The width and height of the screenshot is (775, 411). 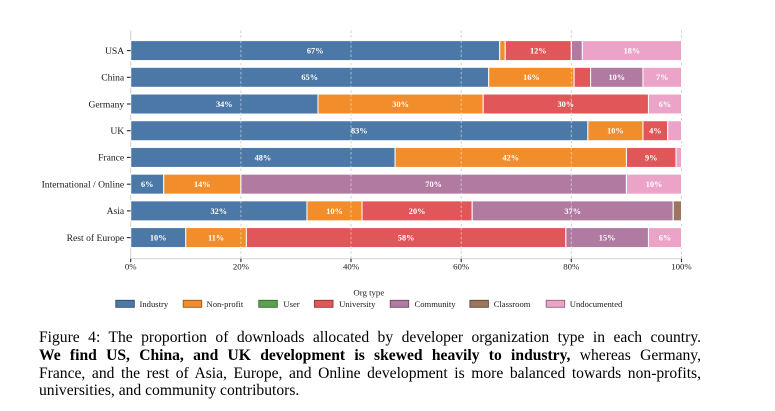 I want to click on svg-text: Classroom, so click(x=512, y=304).